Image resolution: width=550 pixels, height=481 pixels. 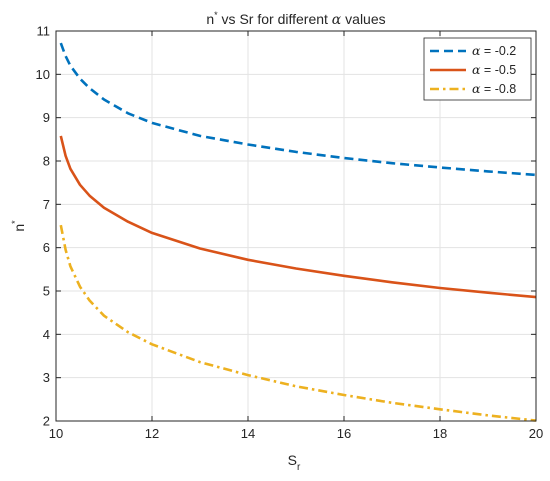 I want to click on y-tick-label: 3, so click(x=46, y=377).